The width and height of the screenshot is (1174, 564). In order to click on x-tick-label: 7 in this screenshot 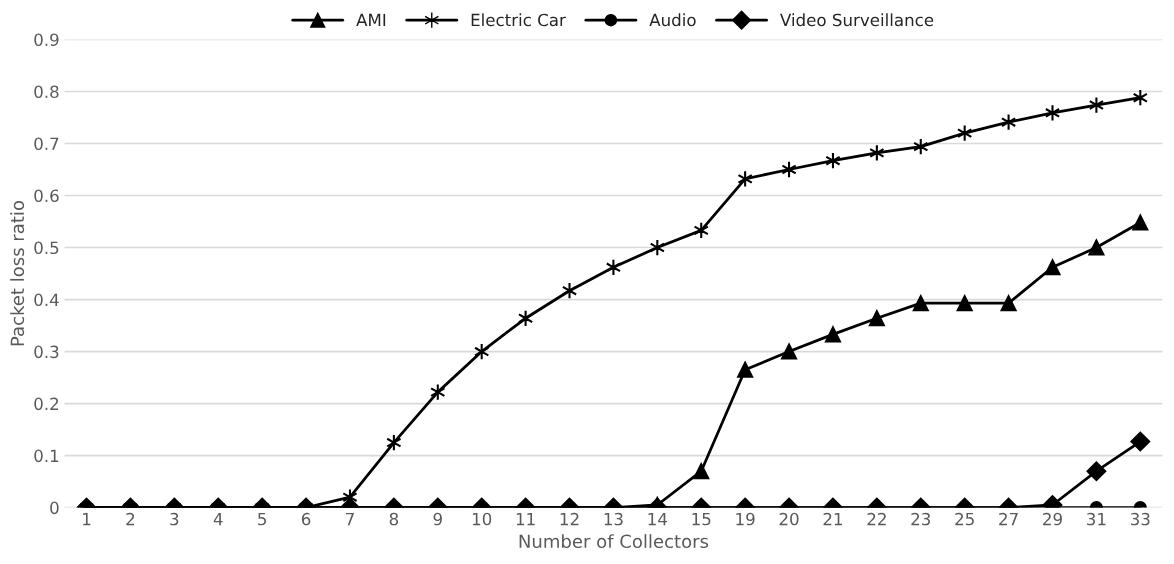, I will do `click(350, 519)`.